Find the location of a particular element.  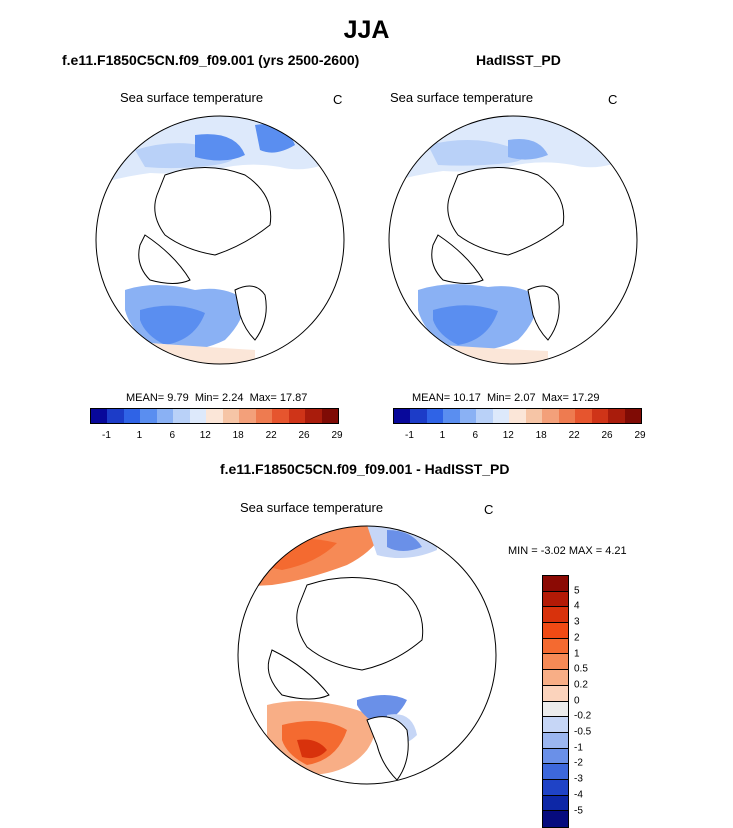

right-polar-map is located at coordinates (513, 240).